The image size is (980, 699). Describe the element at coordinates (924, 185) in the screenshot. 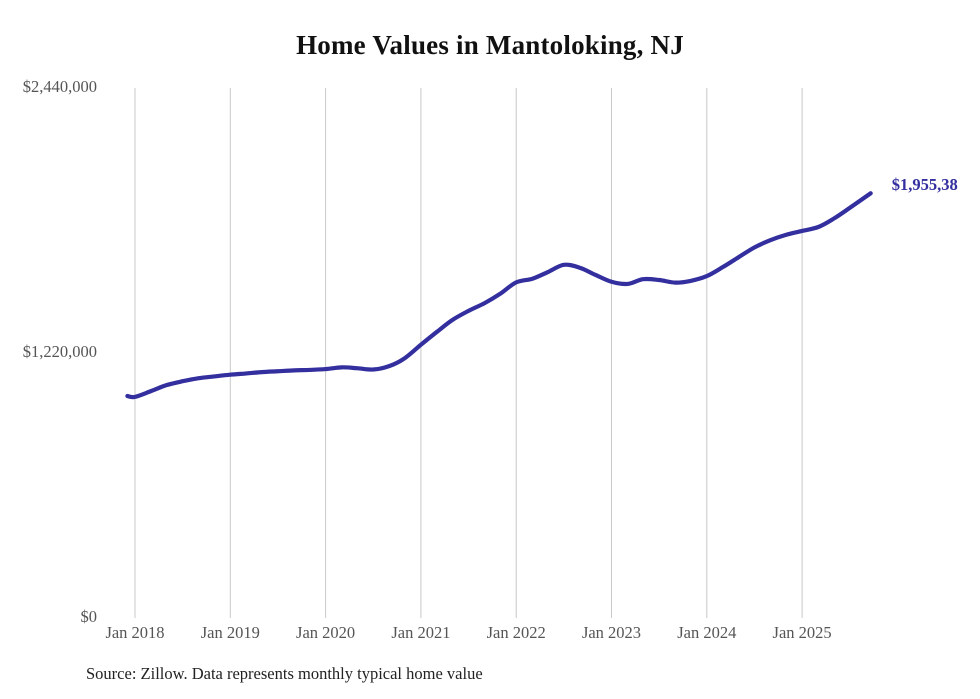

I see `end-value-label: $1,955,38` at that location.